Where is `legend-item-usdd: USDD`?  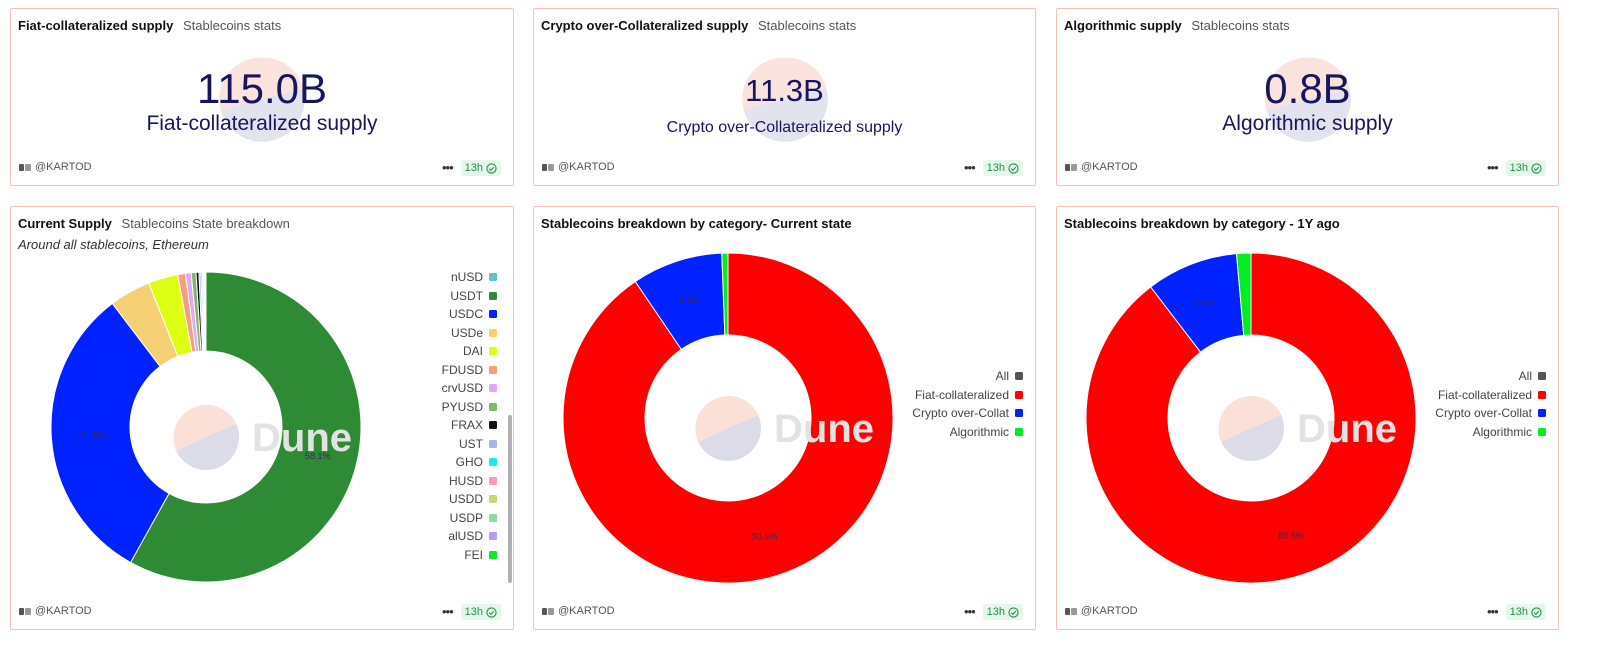
legend-item-usdd: USDD is located at coordinates (469, 499).